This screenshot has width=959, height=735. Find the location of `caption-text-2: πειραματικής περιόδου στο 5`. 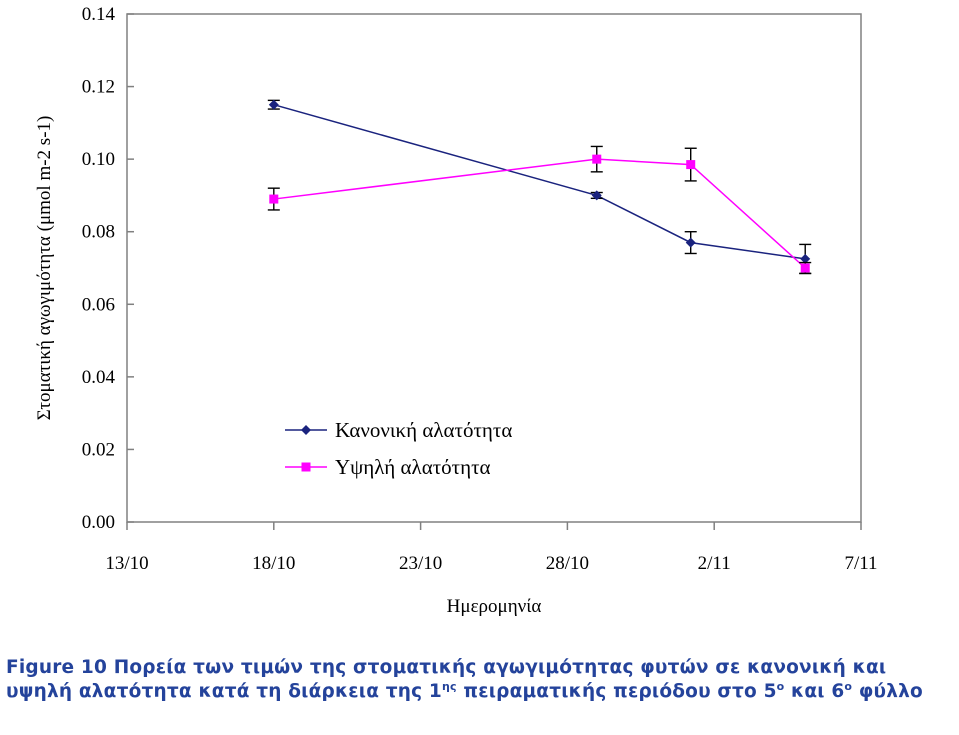

caption-text-2: πειραματικής περιόδου στο 5 is located at coordinates (616, 691).